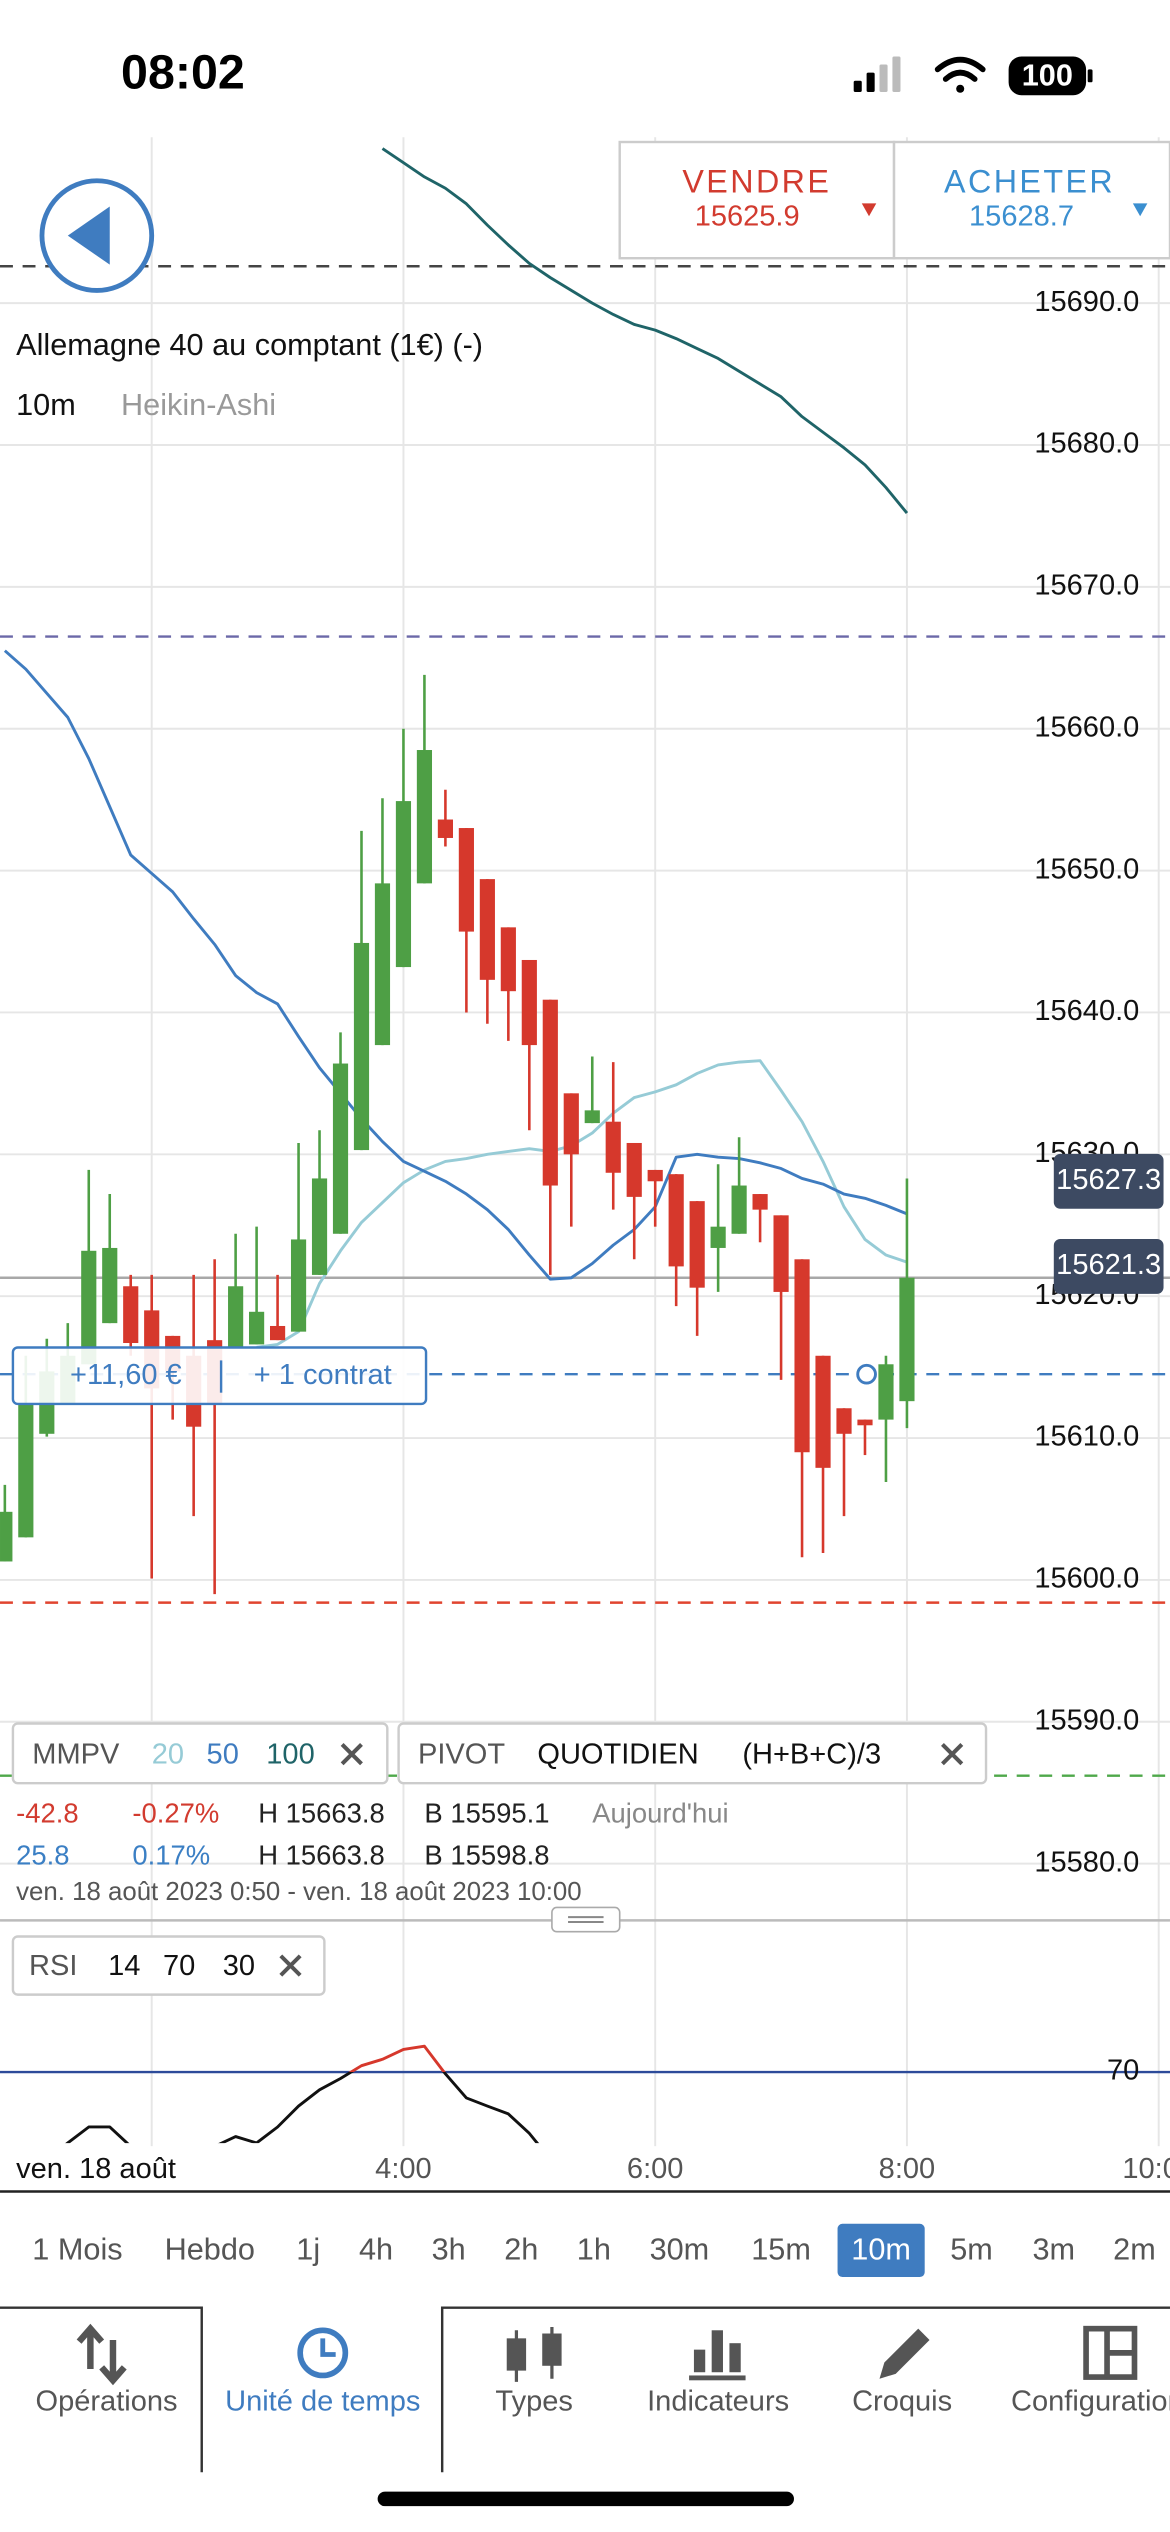 The height and width of the screenshot is (2532, 1170). Describe the element at coordinates (756, 182) in the screenshot. I see `sell-label: VENDRE` at that location.